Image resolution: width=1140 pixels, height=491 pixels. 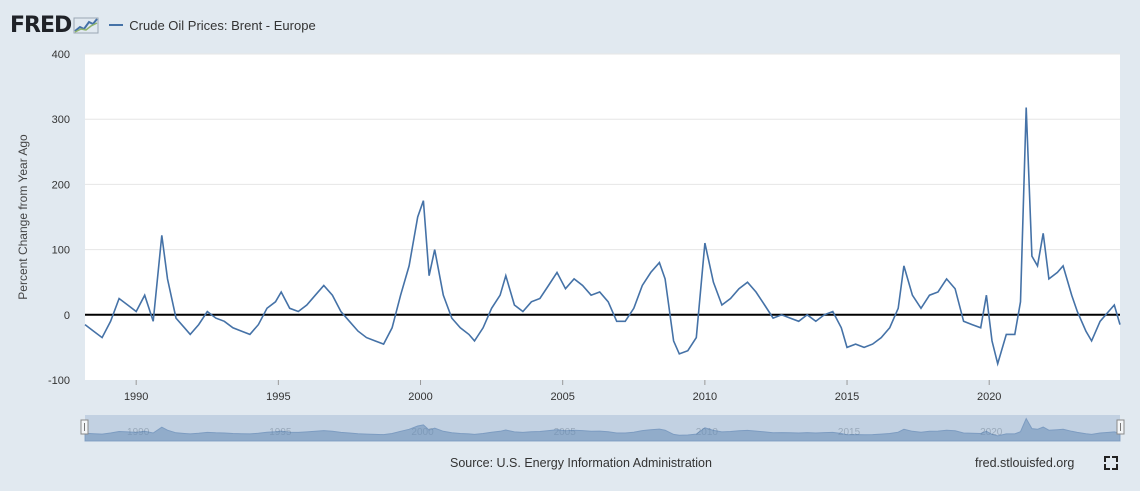 What do you see at coordinates (705, 397) in the screenshot?
I see `x-tick-label: 2010` at bounding box center [705, 397].